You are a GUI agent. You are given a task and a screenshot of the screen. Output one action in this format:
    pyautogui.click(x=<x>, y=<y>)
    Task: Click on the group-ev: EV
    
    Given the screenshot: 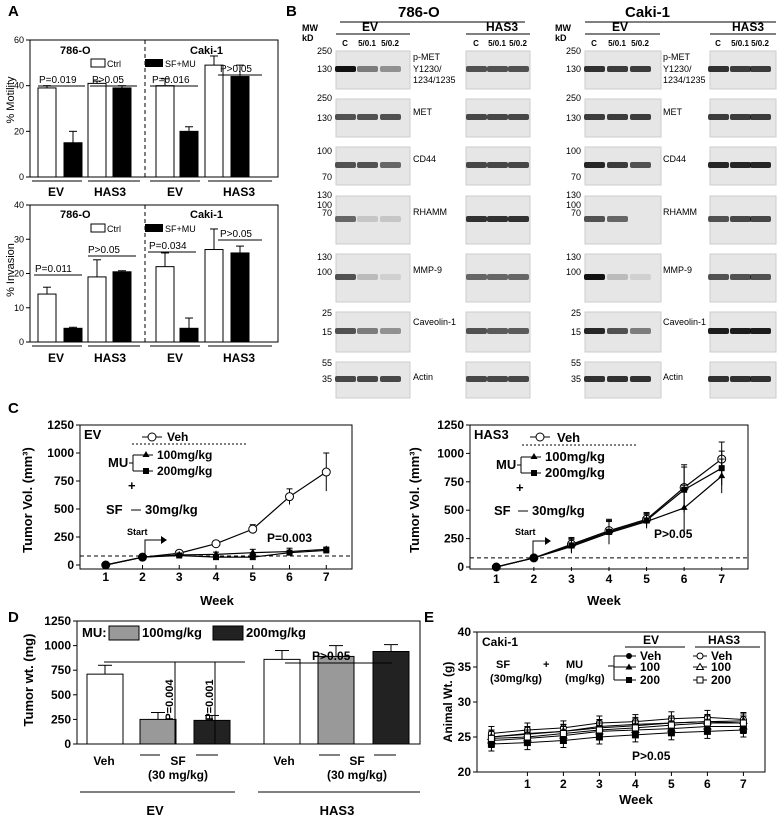 What is the action you would take?
    pyautogui.click(x=56, y=358)
    